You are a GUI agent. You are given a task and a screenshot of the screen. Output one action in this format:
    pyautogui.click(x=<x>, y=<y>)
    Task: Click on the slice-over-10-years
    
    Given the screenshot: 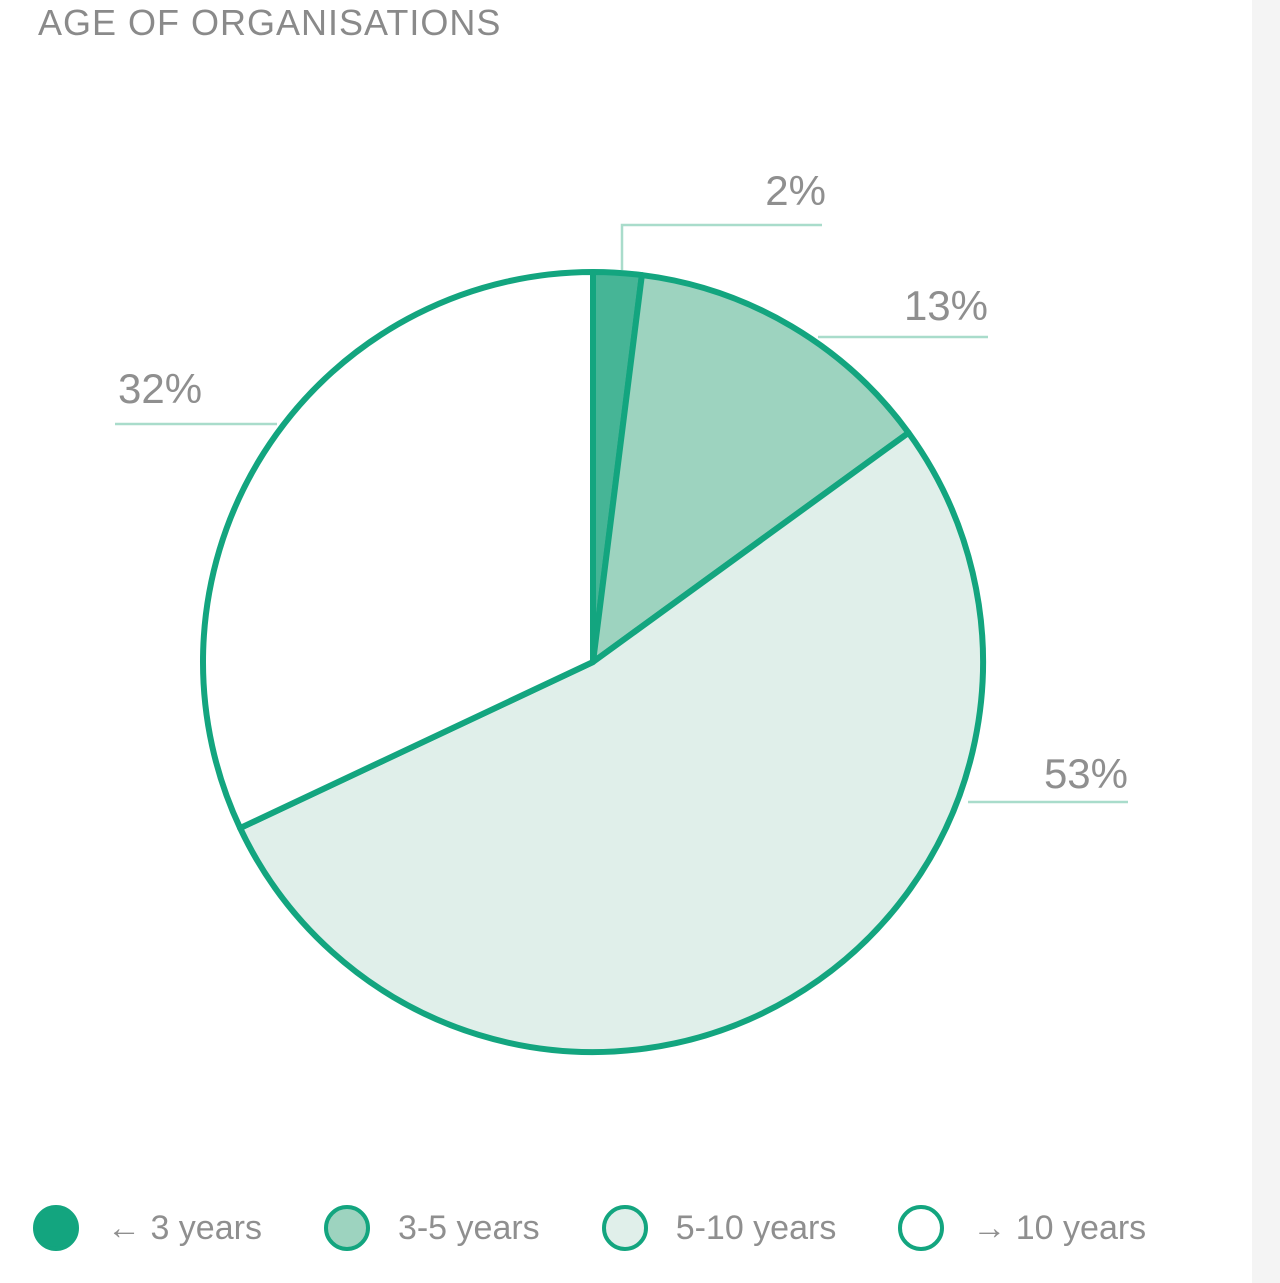 What is the action you would take?
    pyautogui.click(x=398, y=550)
    